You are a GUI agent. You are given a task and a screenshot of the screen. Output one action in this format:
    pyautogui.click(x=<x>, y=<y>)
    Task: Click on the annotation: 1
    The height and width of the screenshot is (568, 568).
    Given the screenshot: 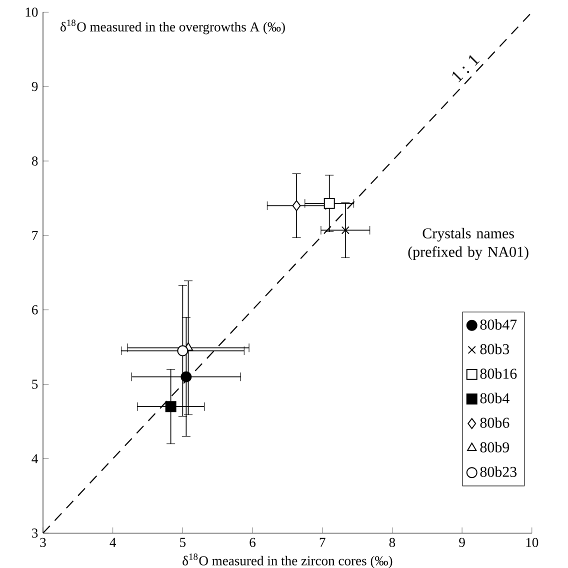 What is the action you would take?
    pyautogui.click(x=466, y=68)
    